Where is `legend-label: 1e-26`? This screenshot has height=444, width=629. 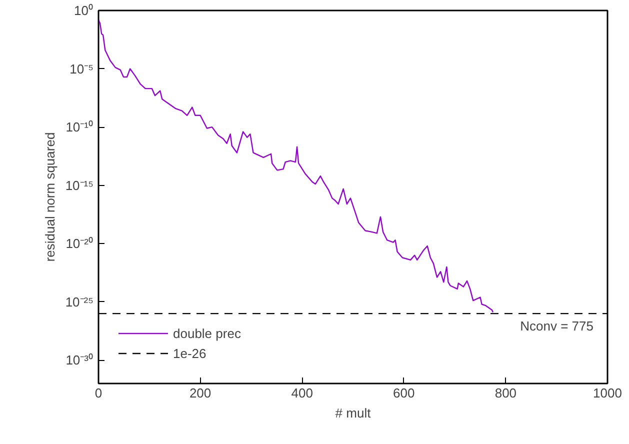
legend-label: 1e-26 is located at coordinates (189, 353).